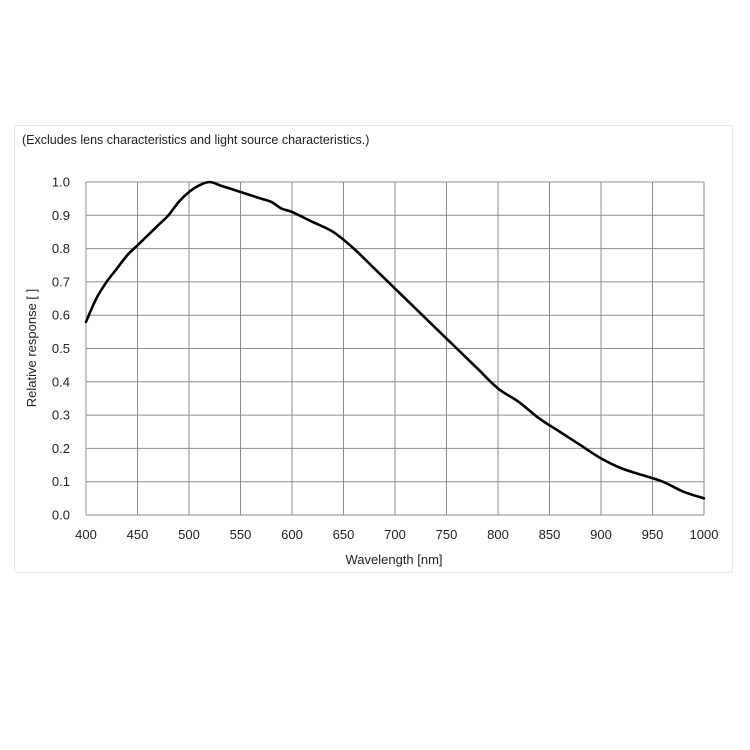 This screenshot has height=750, width=750. I want to click on x-tick-label: 1000, so click(704, 534).